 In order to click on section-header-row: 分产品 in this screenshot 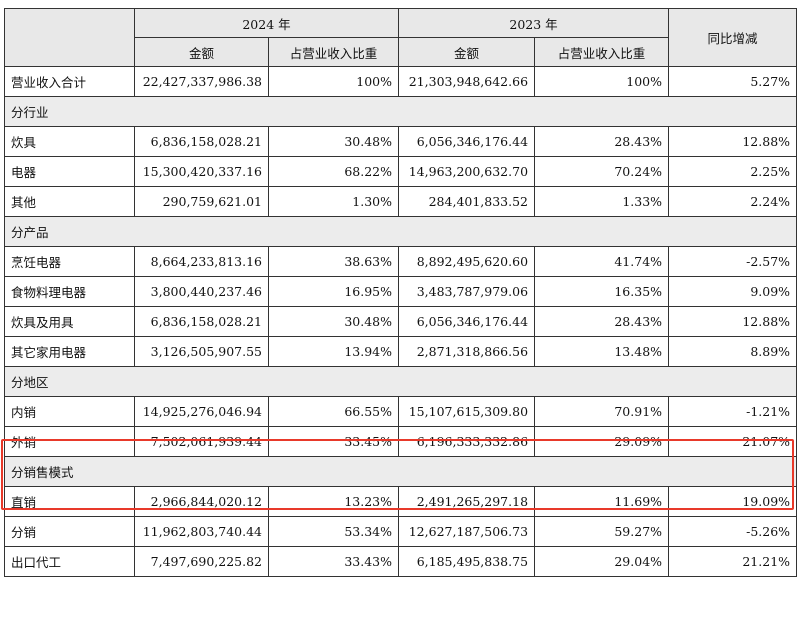, I will do `click(400, 231)`.